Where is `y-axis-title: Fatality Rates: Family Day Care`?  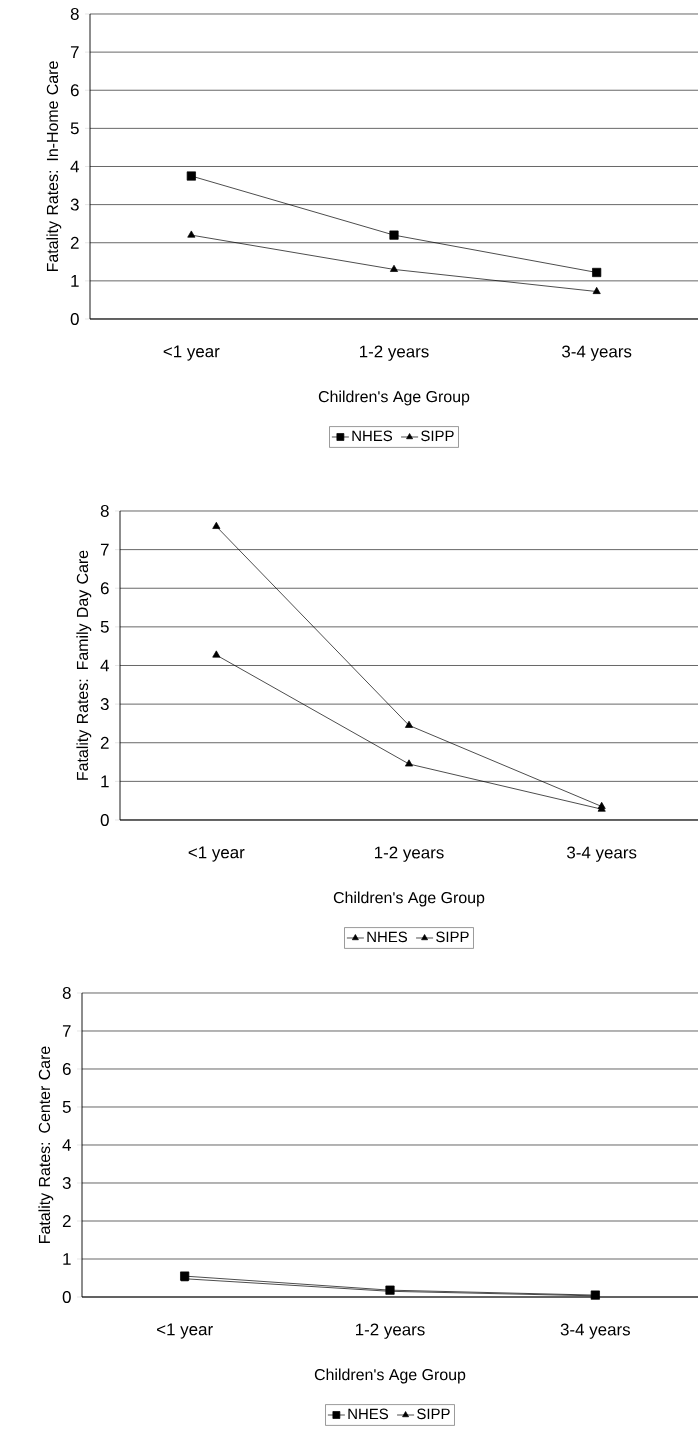
y-axis-title: Fatality Rates: Family Day Care is located at coordinates (84, 665).